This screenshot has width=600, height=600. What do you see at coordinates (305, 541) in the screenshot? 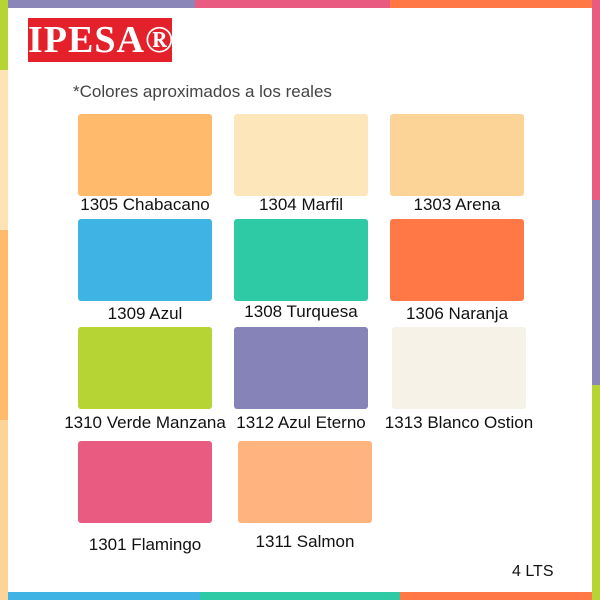
I see `color-name: 1311 Salmon` at bounding box center [305, 541].